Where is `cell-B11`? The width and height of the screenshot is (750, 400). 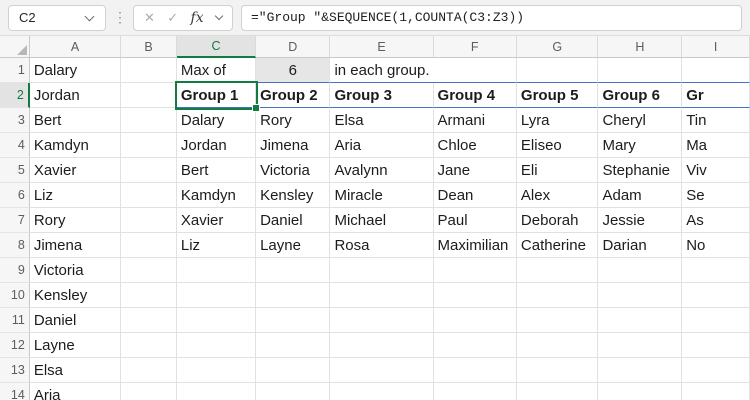
cell-B11 is located at coordinates (149, 320).